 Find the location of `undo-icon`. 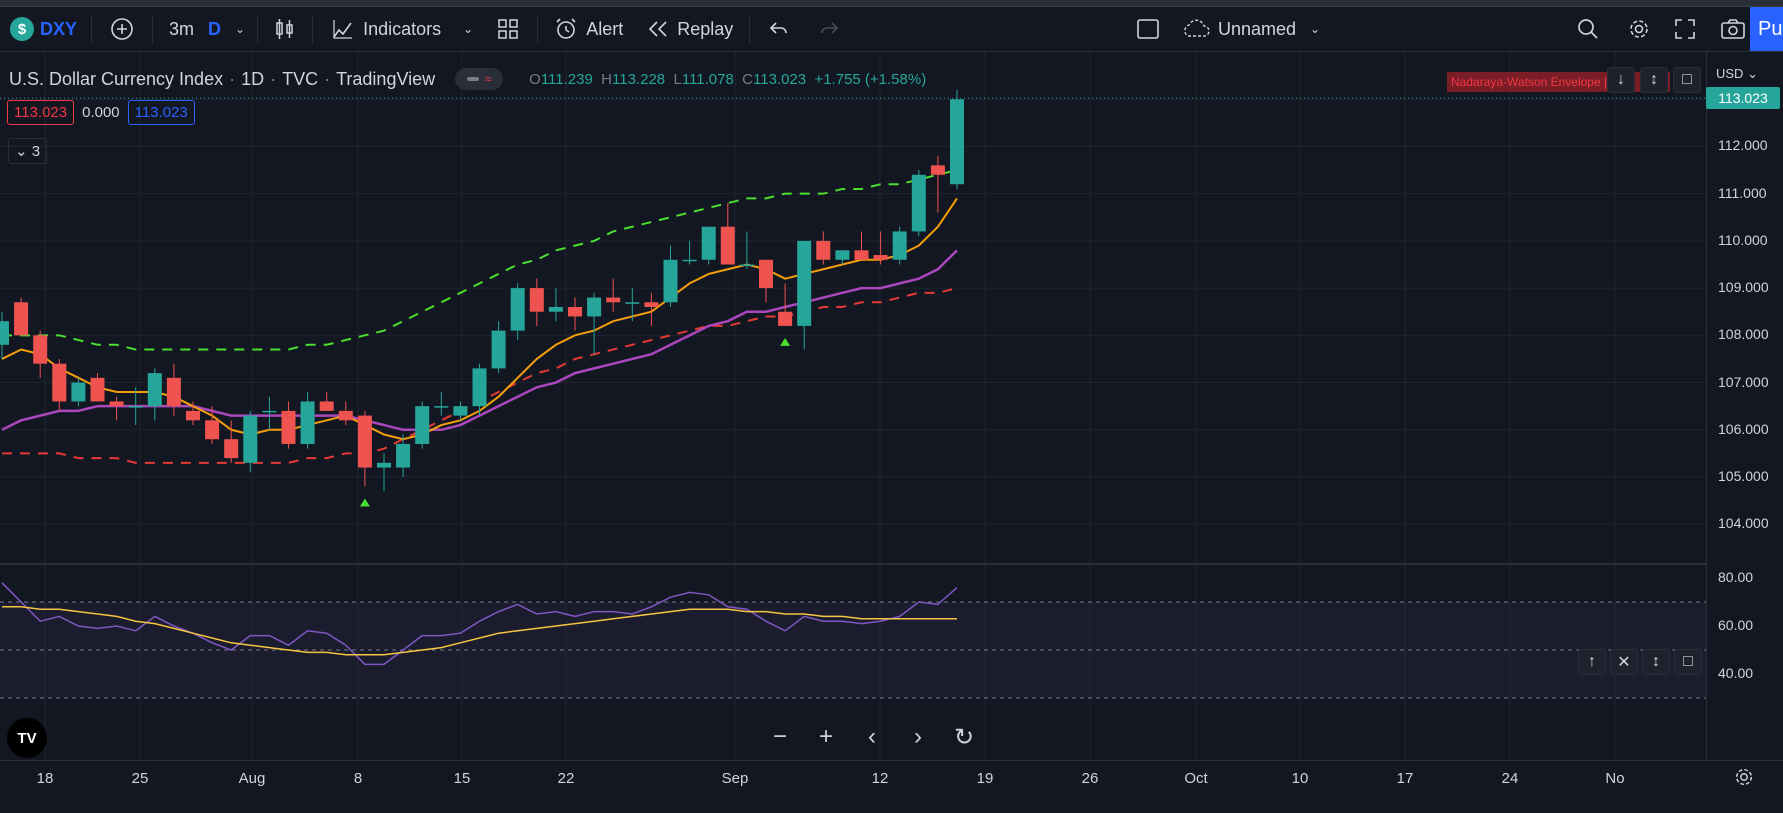

undo-icon is located at coordinates (779, 28).